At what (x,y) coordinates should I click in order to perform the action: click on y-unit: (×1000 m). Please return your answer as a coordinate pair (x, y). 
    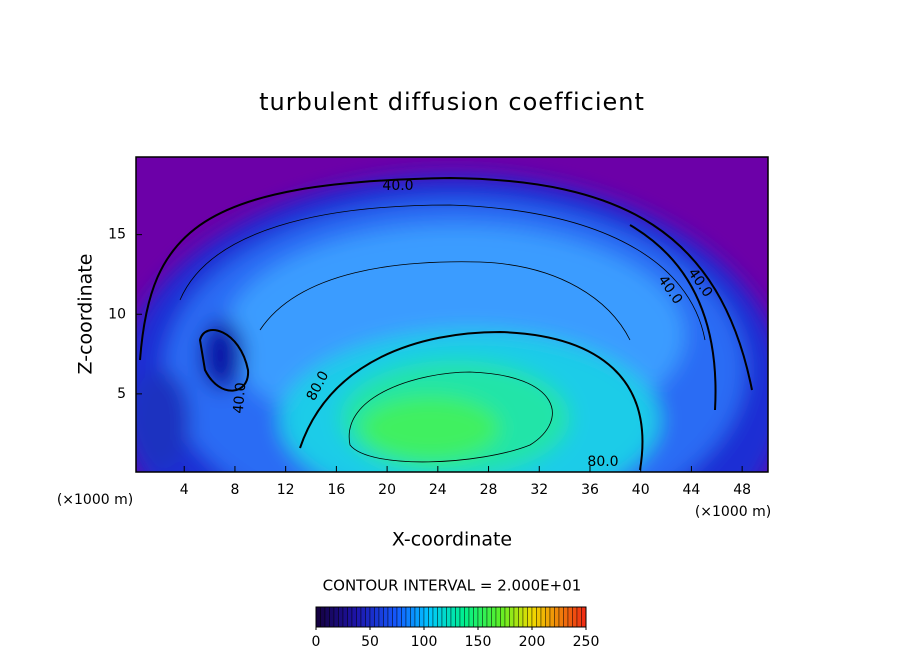
    Looking at the image, I should click on (95, 500).